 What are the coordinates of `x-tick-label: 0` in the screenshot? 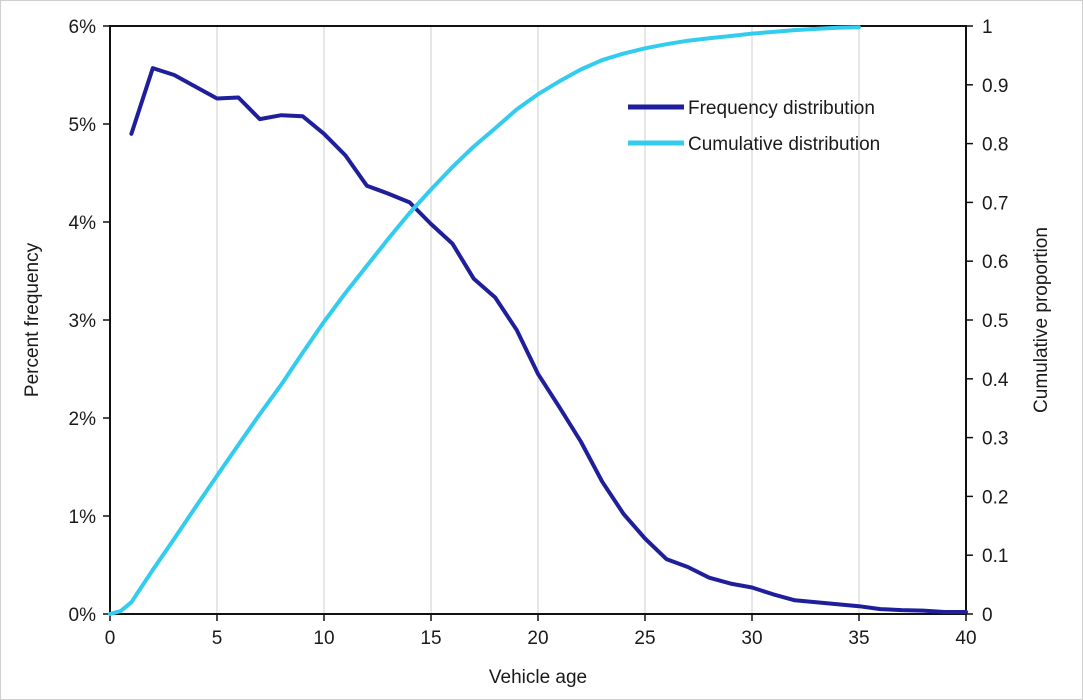 It's located at (110, 638).